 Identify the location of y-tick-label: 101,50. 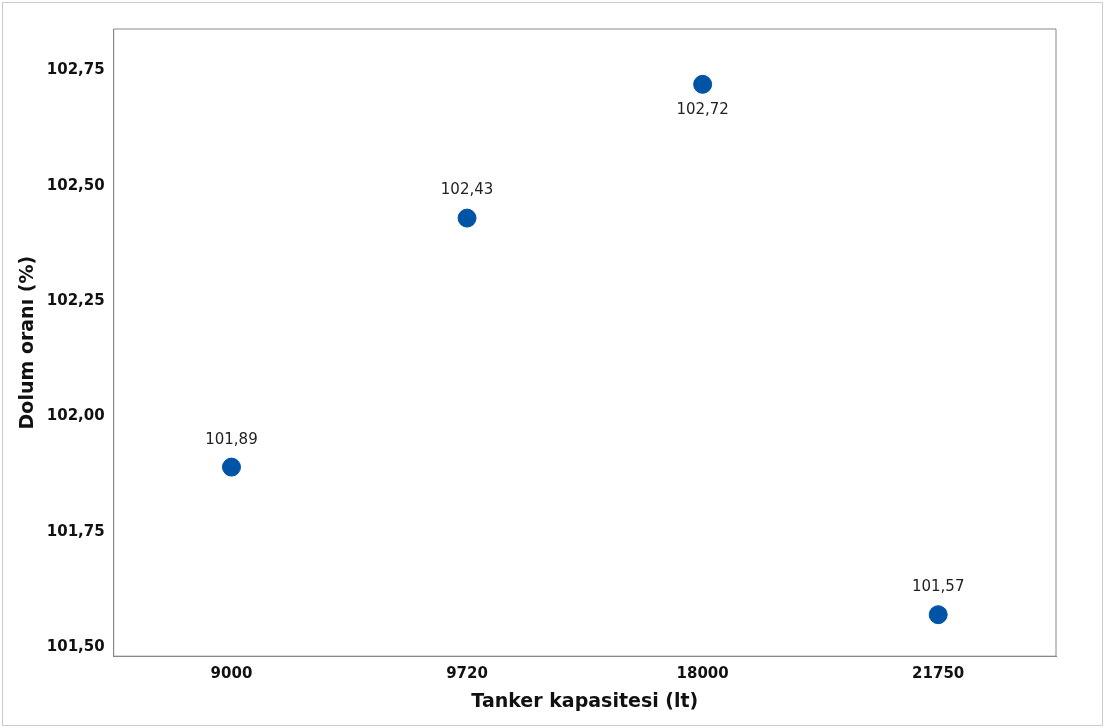
(75, 645).